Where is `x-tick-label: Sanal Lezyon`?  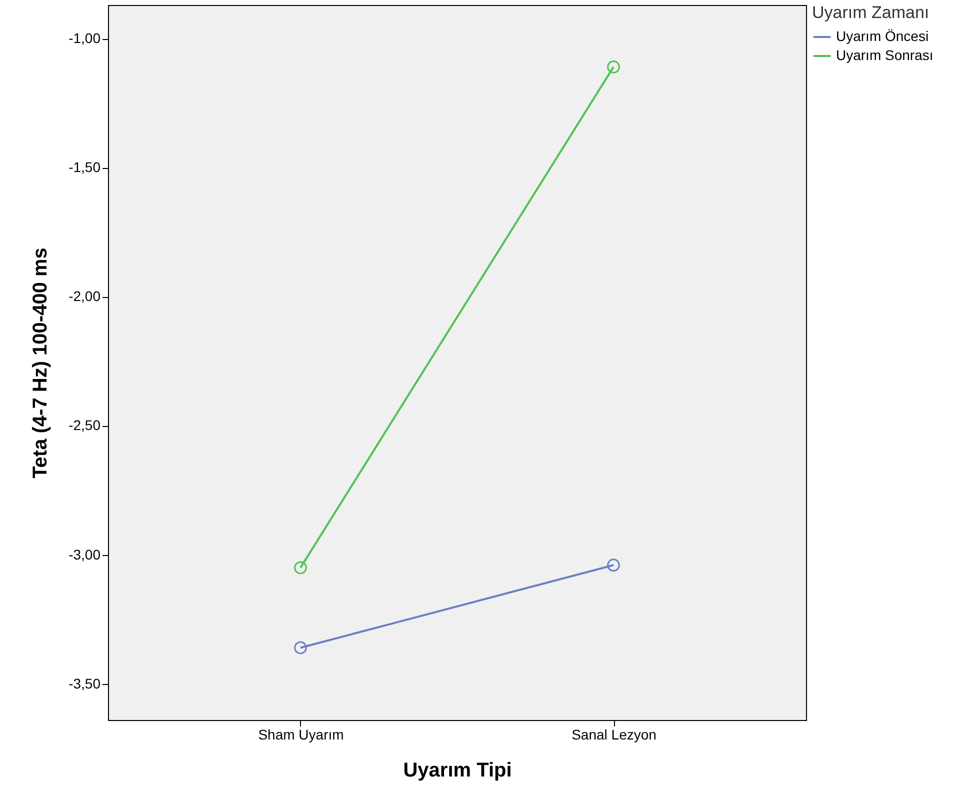
x-tick-label: Sanal Lezyon is located at coordinates (614, 734).